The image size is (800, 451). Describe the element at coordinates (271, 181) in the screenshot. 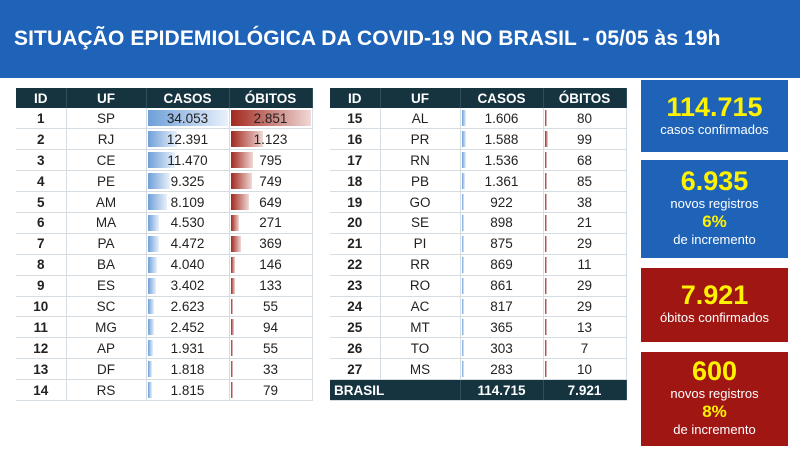

I see `cell-obitos: 749` at that location.